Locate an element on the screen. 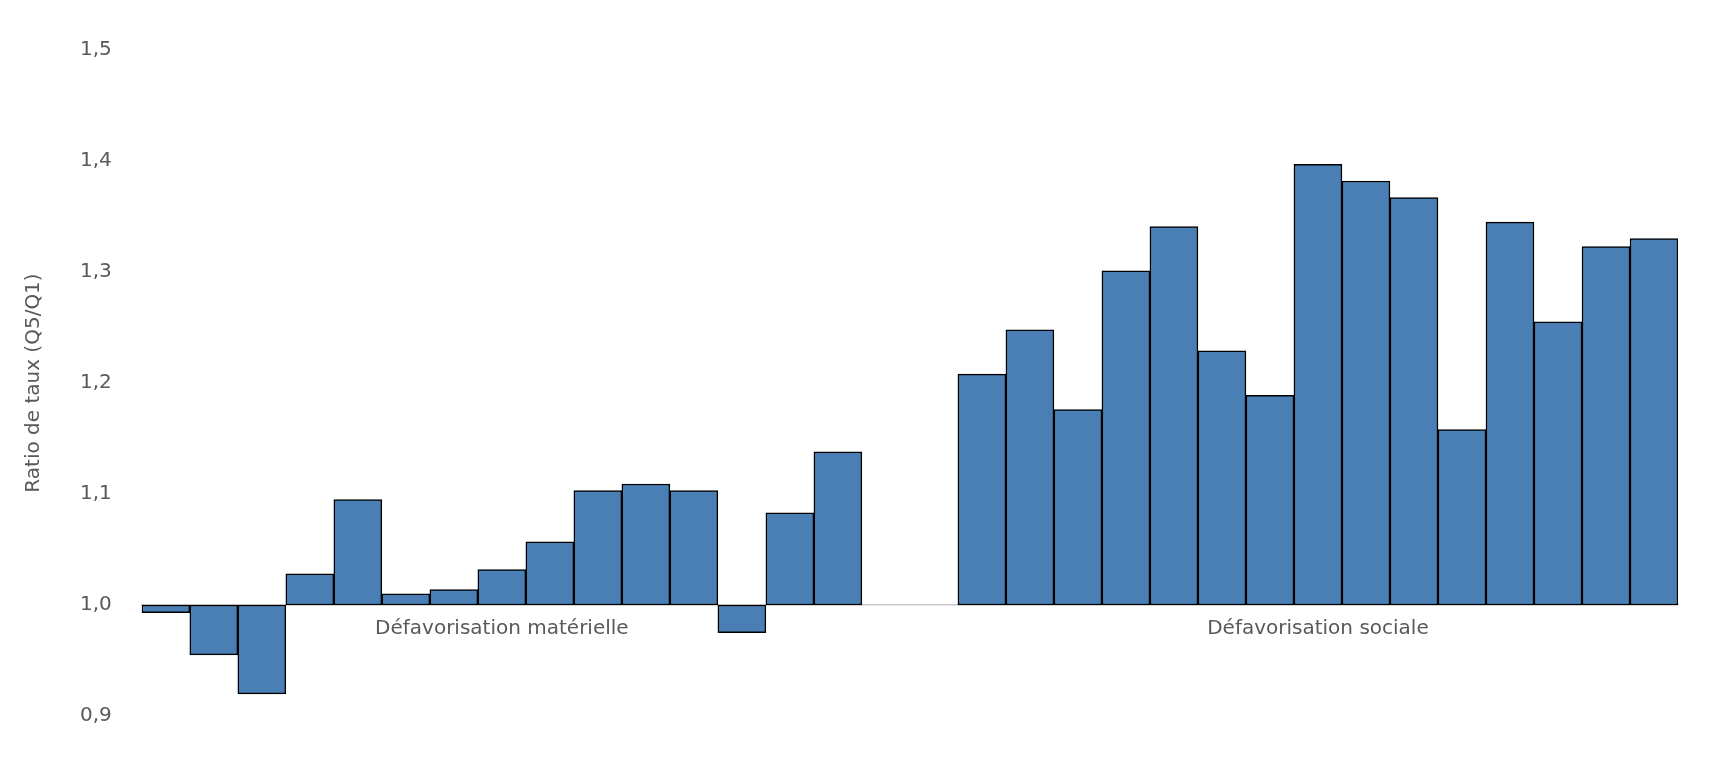 The height and width of the screenshot is (768, 1712). y-tick-label: 1,2 is located at coordinates (95, 381).